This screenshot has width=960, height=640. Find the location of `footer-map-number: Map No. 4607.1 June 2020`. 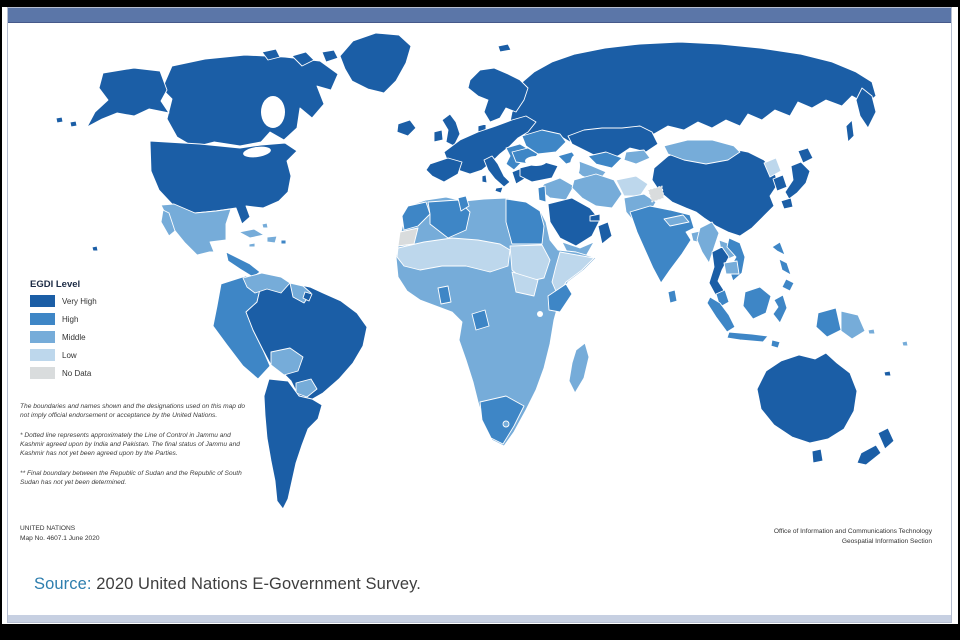

footer-map-number: Map No. 4607.1 June 2020 is located at coordinates (60, 538).